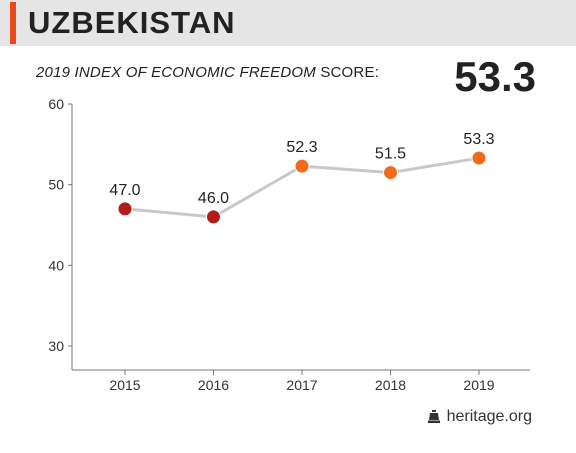 The width and height of the screenshot is (576, 453). I want to click on x-ticks: 2015 2016 2017 2018 2019, so click(302, 381).